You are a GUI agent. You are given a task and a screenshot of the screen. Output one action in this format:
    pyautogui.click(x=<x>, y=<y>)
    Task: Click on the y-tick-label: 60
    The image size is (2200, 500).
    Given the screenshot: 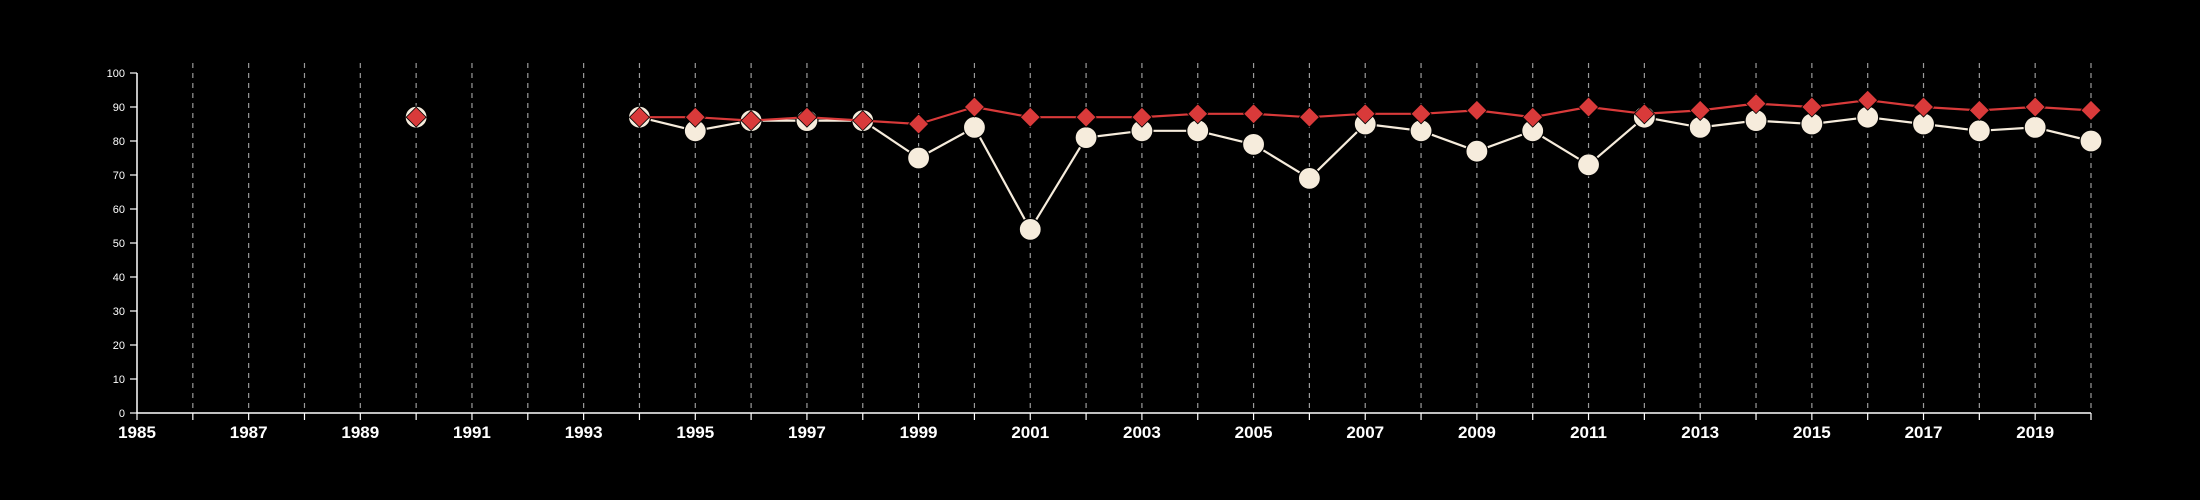 What is the action you would take?
    pyautogui.click(x=119, y=210)
    